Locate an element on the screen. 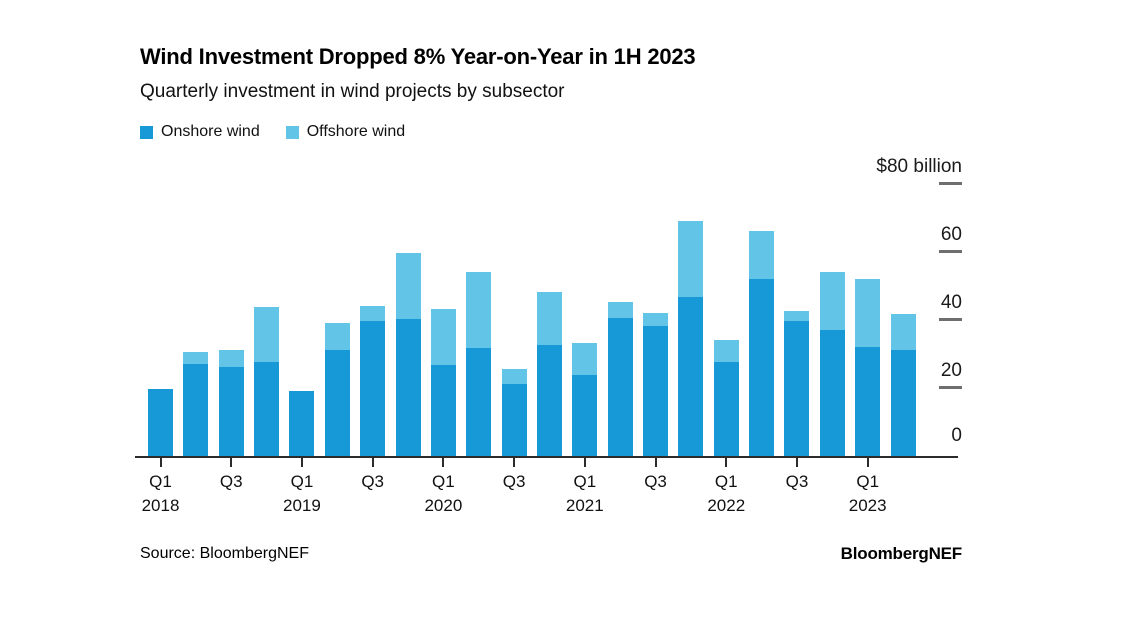 The width and height of the screenshot is (1137, 622). legend-item-onshore-wind: Onshore wind is located at coordinates (200, 132).